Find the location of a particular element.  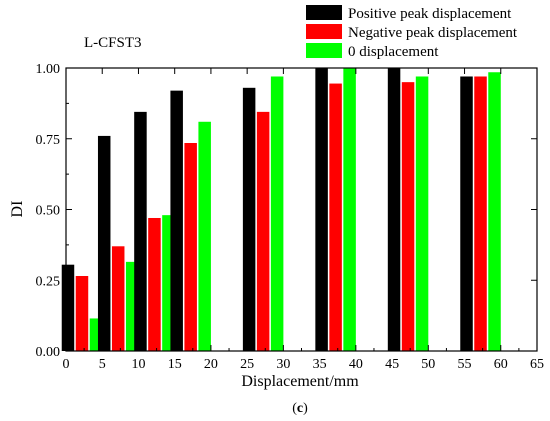

x-tick-label: 65 is located at coordinates (537, 364).